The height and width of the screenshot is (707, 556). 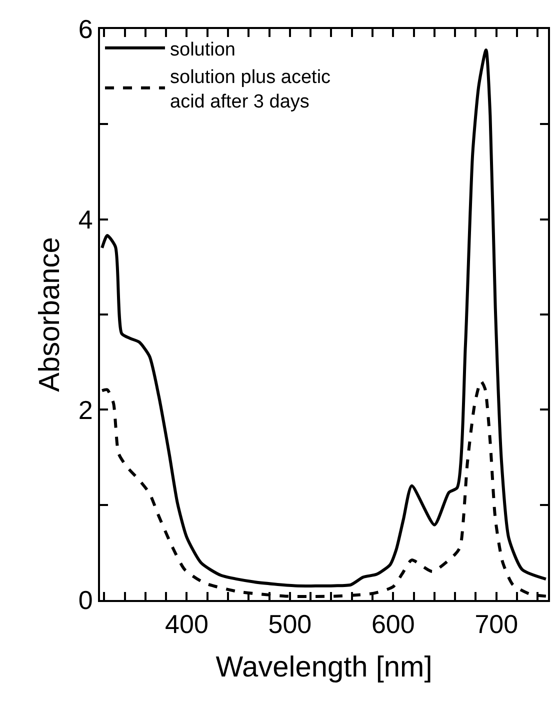 What do you see at coordinates (496, 624) in the screenshot?
I see `x-tick-label: 700` at bounding box center [496, 624].